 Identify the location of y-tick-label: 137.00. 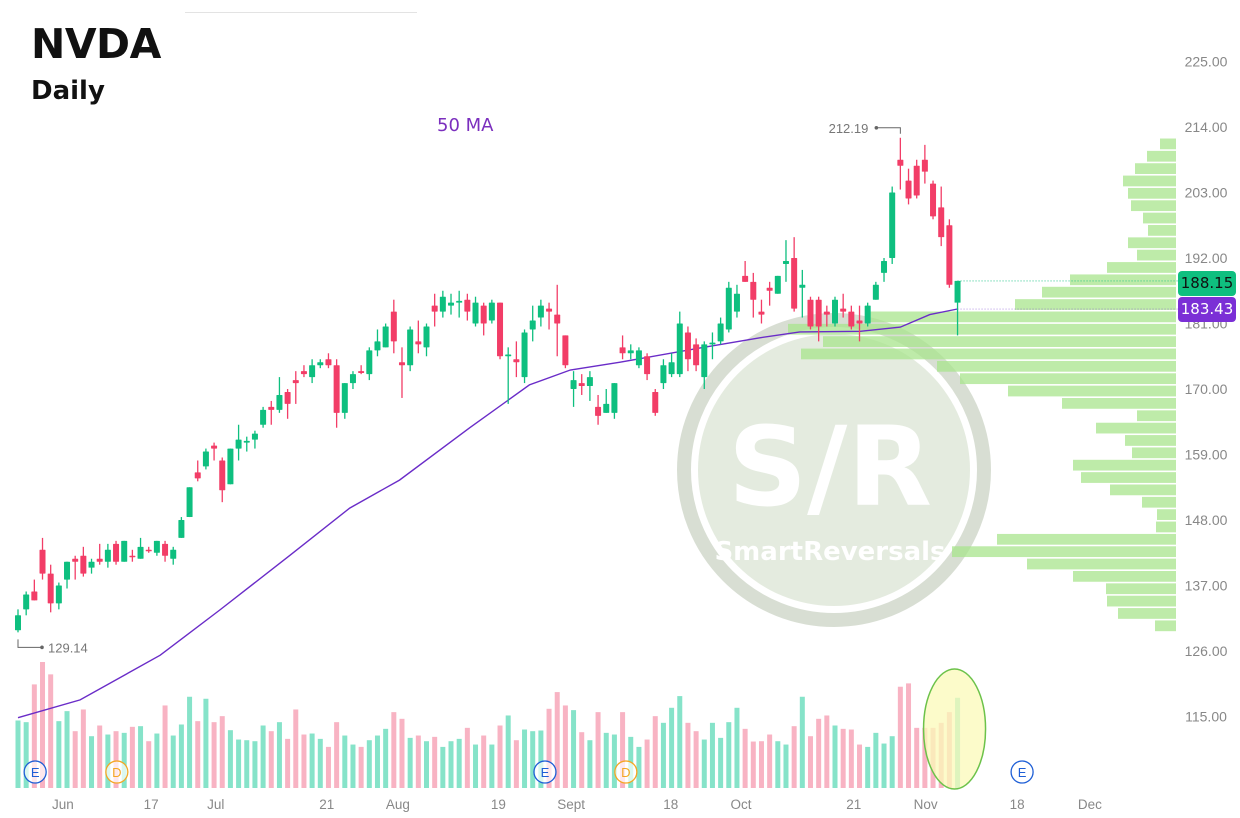
(1206, 586).